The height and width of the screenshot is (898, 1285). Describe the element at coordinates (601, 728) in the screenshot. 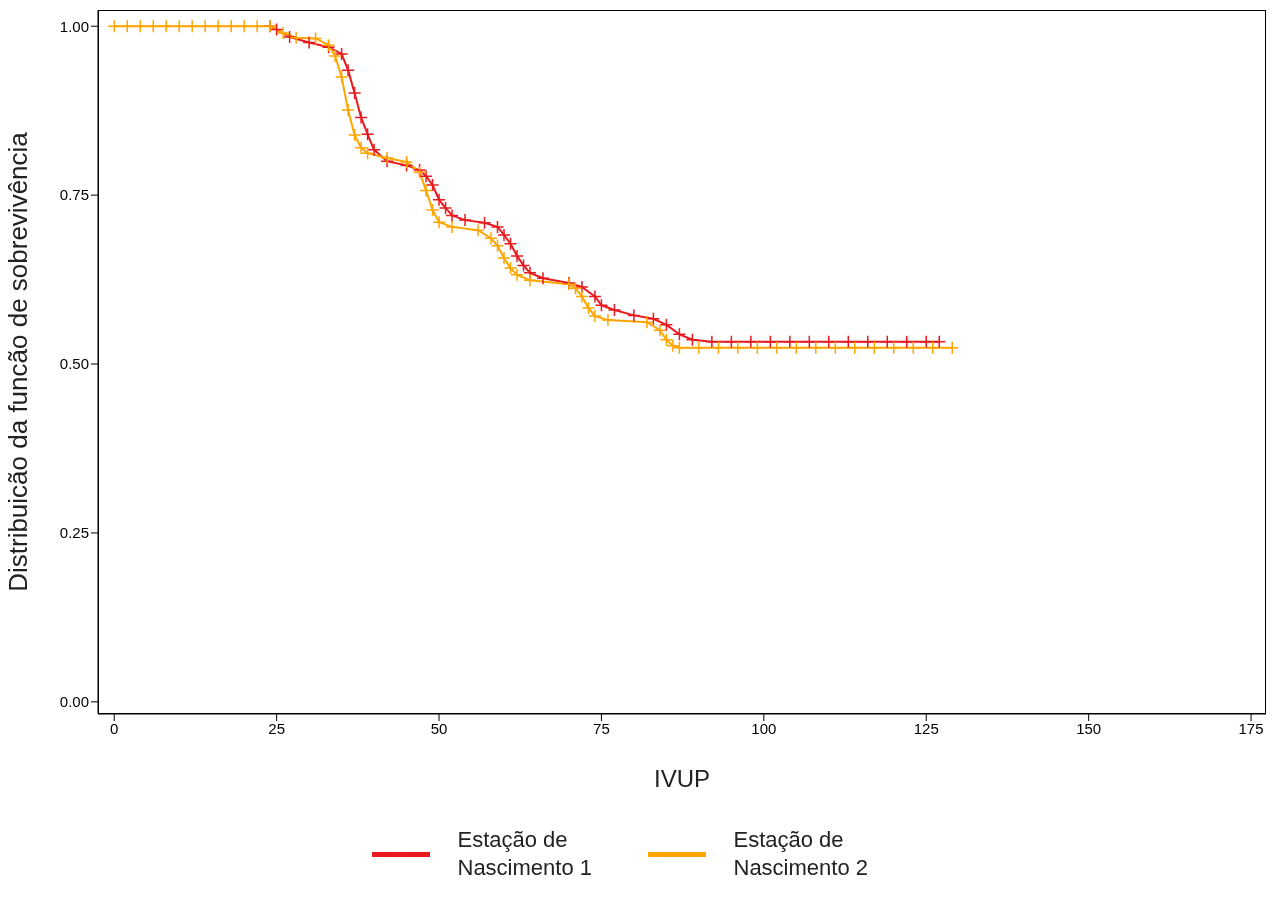

I see `x-tick-label: 75` at that location.